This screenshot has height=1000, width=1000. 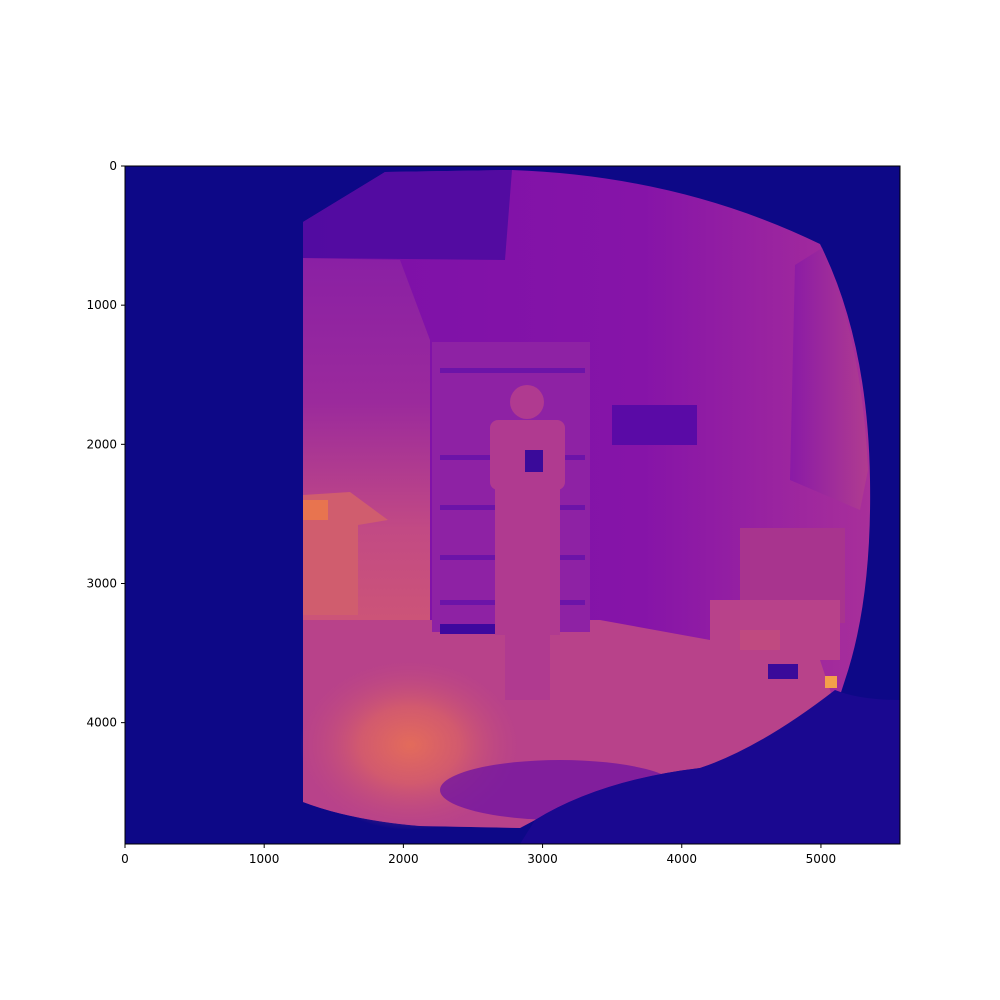 What do you see at coordinates (710, 767) in the screenshot?
I see `bottom-dark-region` at bounding box center [710, 767].